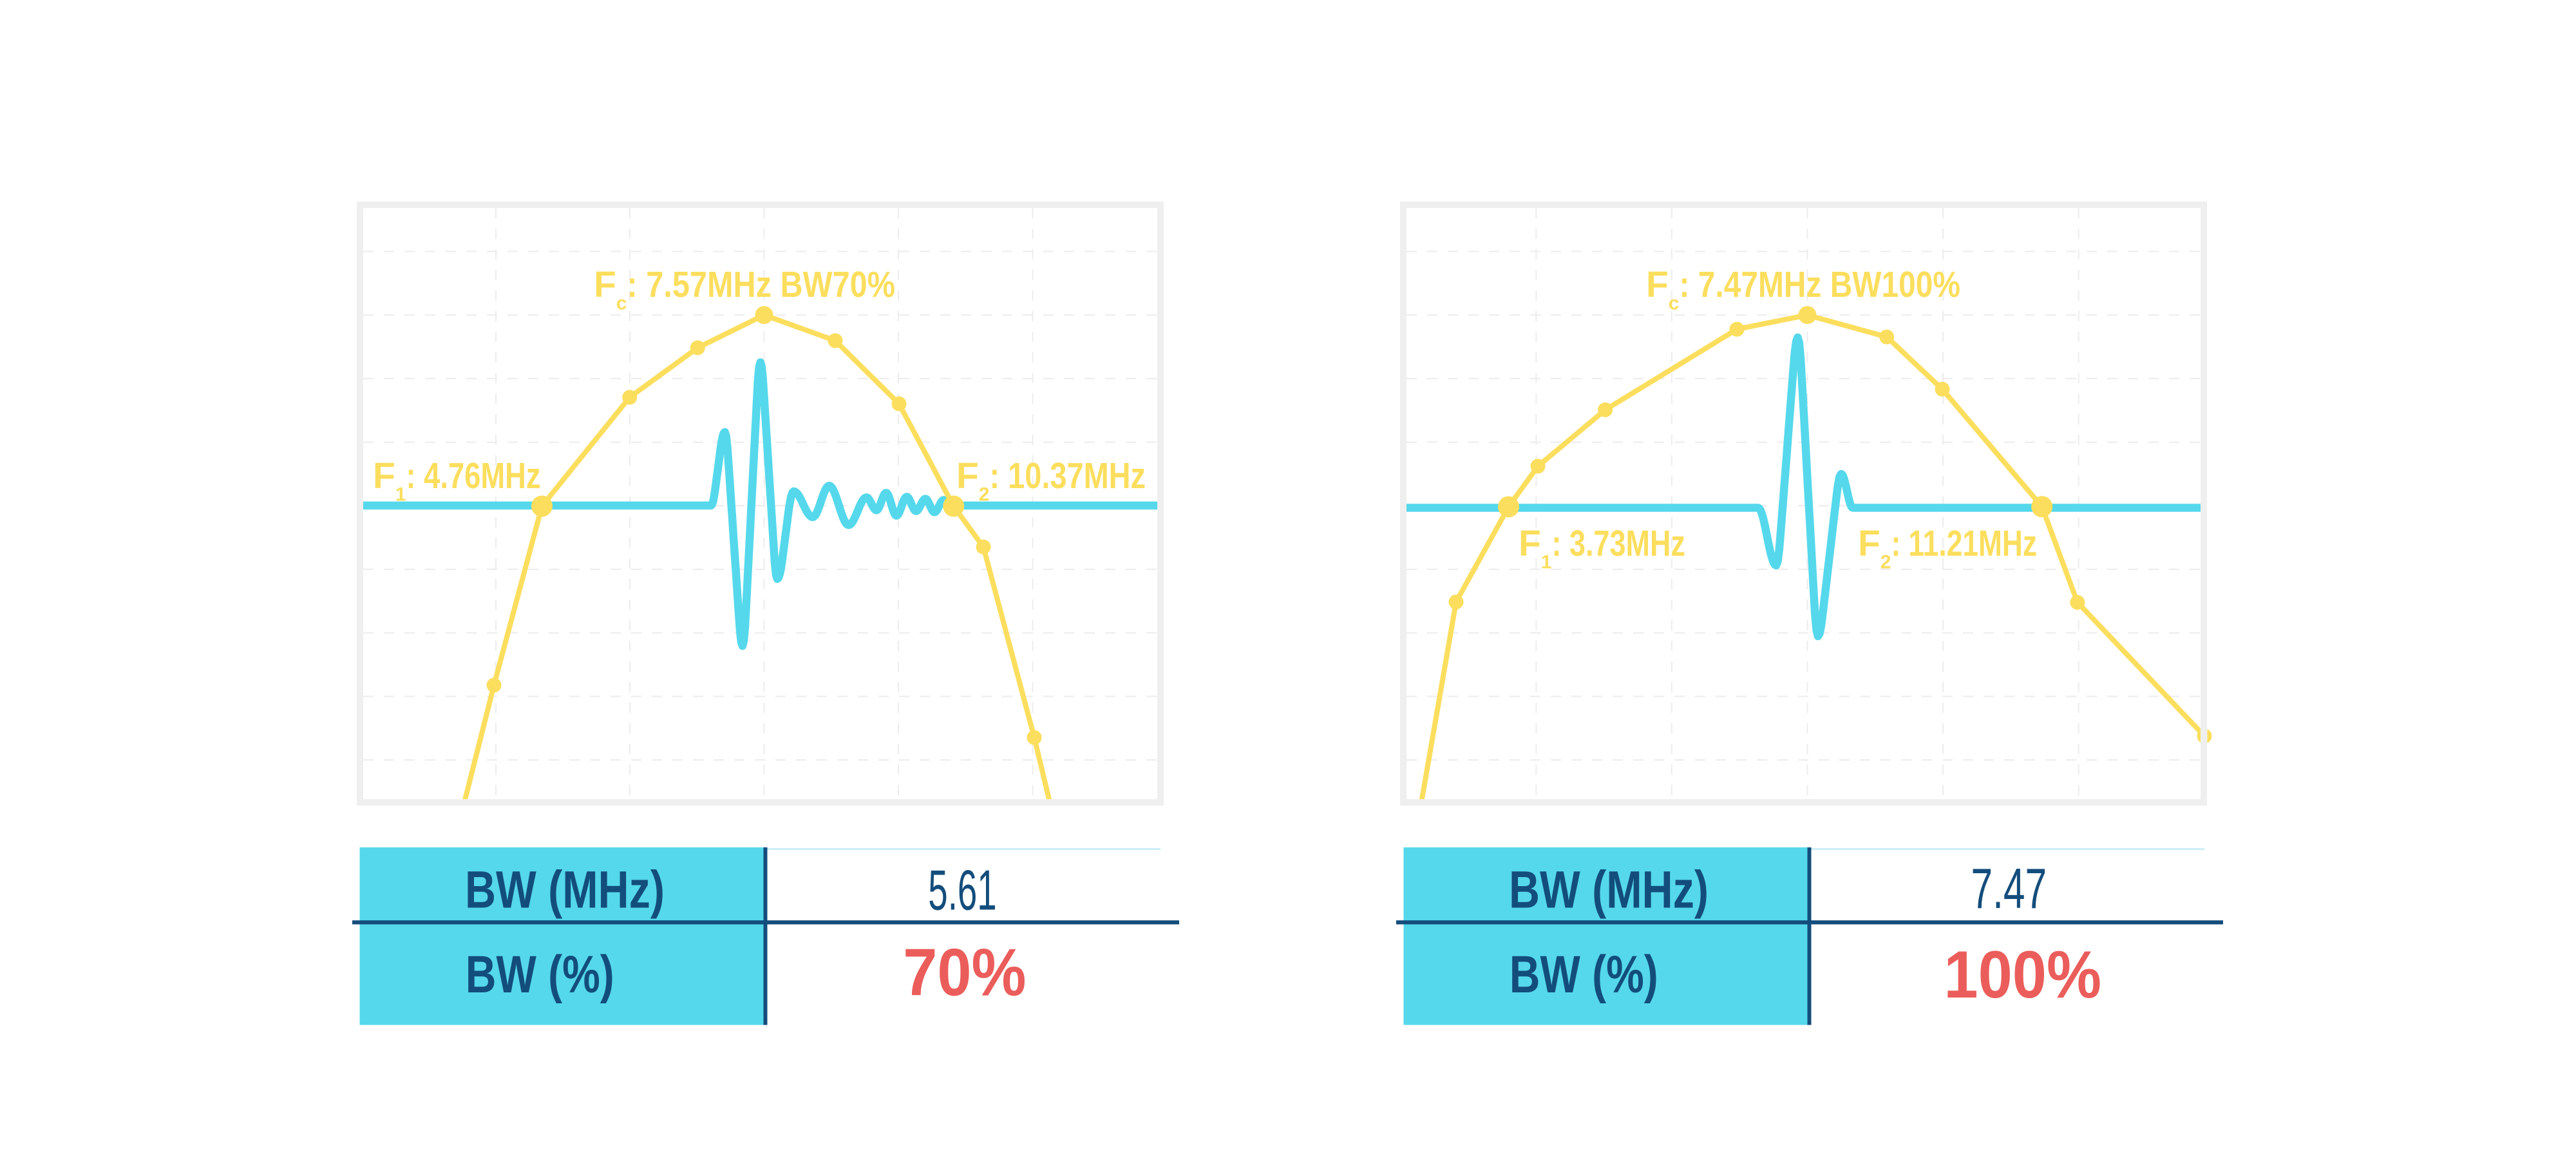 Image resolution: width=2576 pixels, height=1154 pixels. Describe the element at coordinates (1068, 476) in the screenshot. I see `svg-text:: 10.37MHz: : 10.37MHz` at that location.